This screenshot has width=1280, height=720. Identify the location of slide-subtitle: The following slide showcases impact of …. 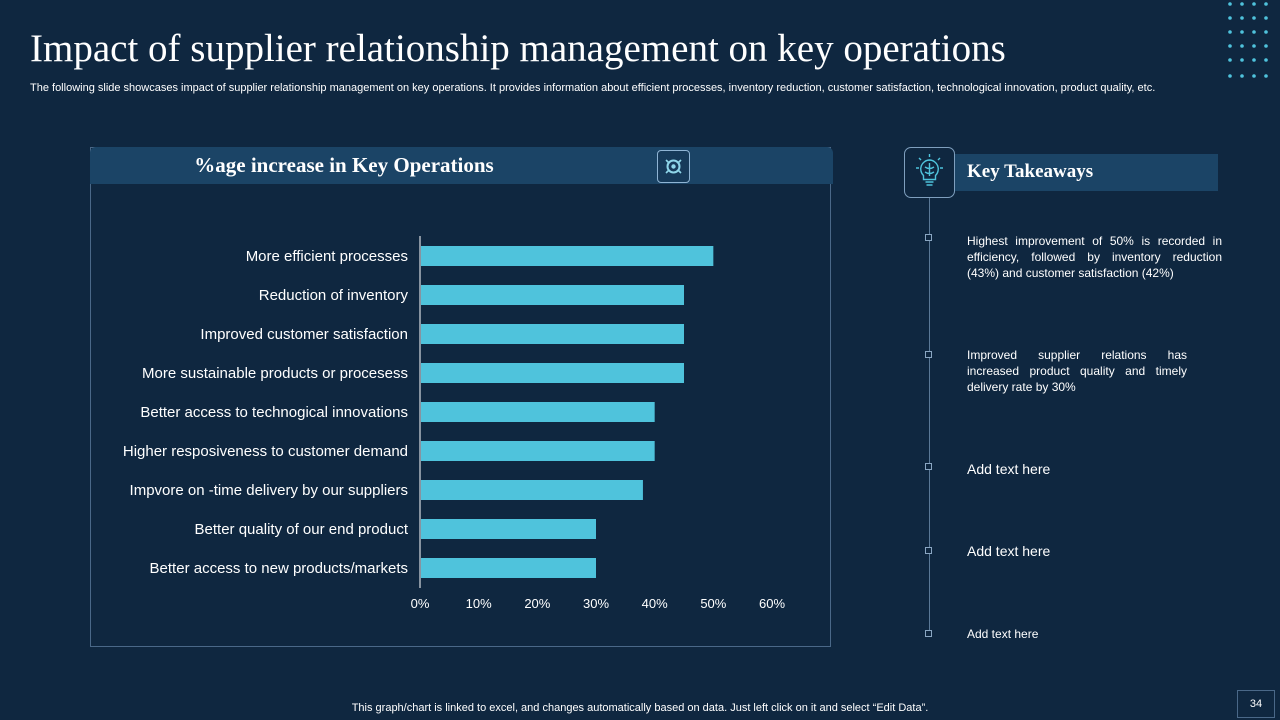
(593, 88).